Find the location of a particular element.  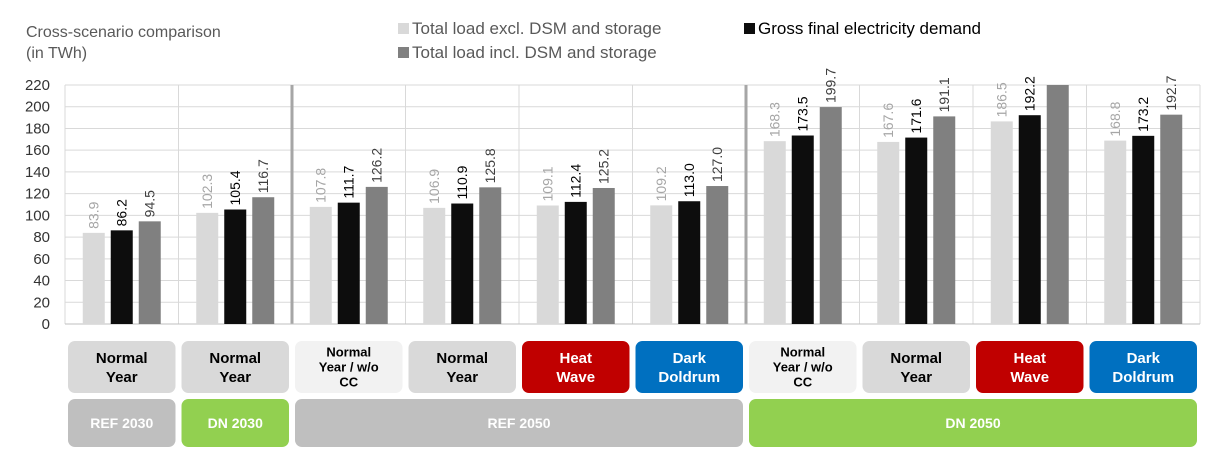

value-label: 116.7 is located at coordinates (263, 176).